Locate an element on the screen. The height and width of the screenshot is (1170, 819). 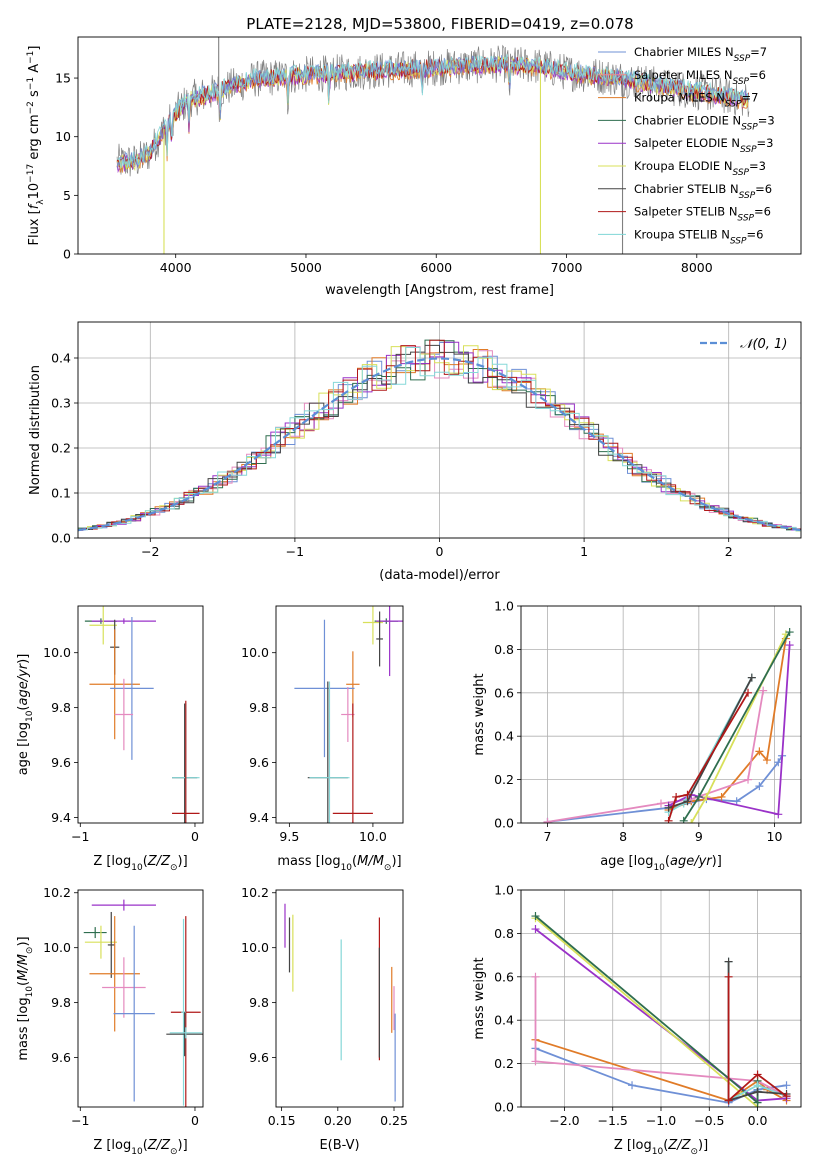
x-tick-label: 5000 is located at coordinates (306, 267).